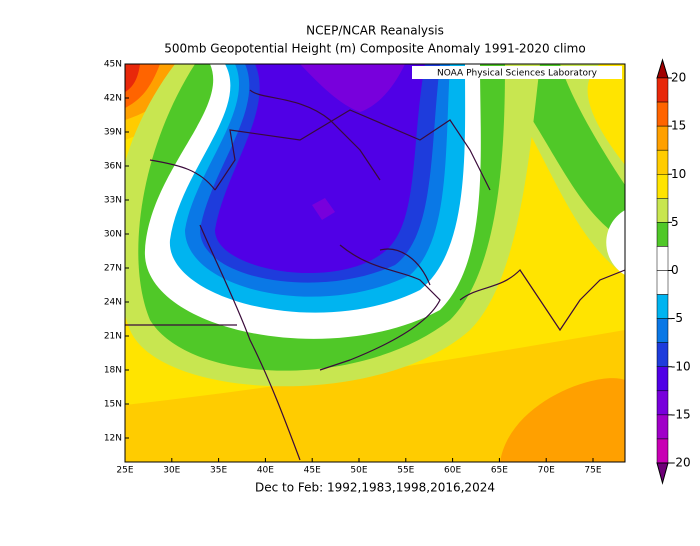  Describe the element at coordinates (113, 99) in the screenshot. I see `lat-label: 42N` at that location.